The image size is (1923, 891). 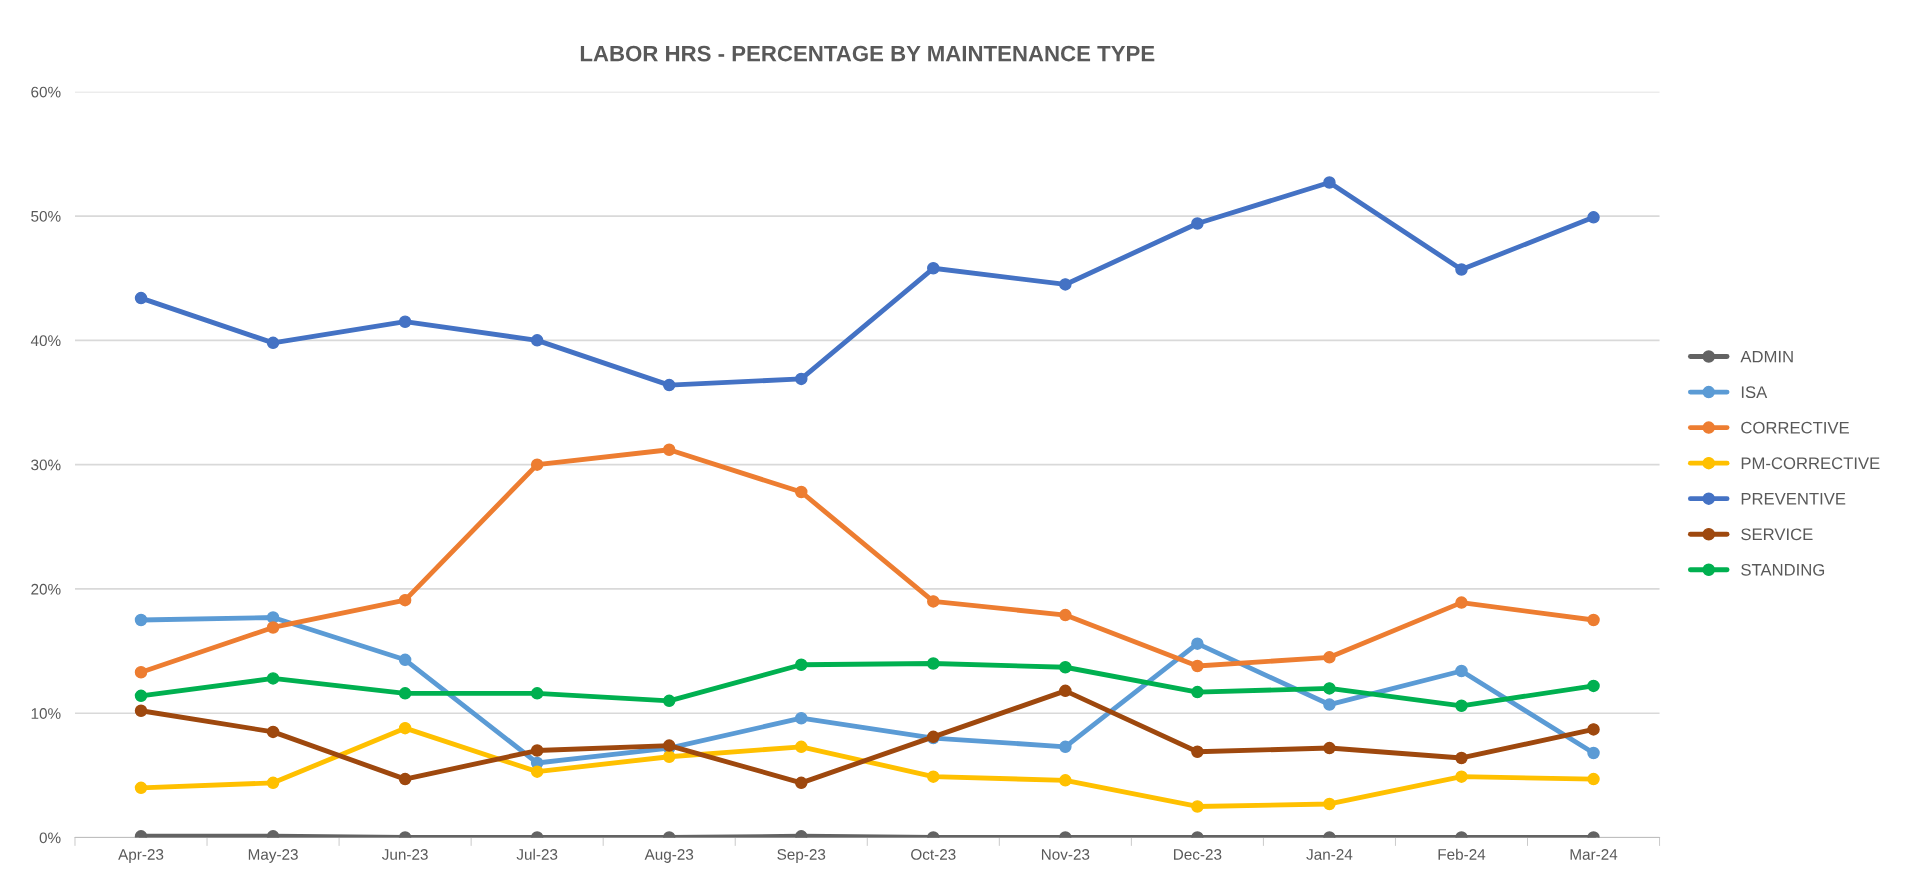 What do you see at coordinates (405, 854) in the screenshot?
I see `x-tick-label: Jun-23` at bounding box center [405, 854].